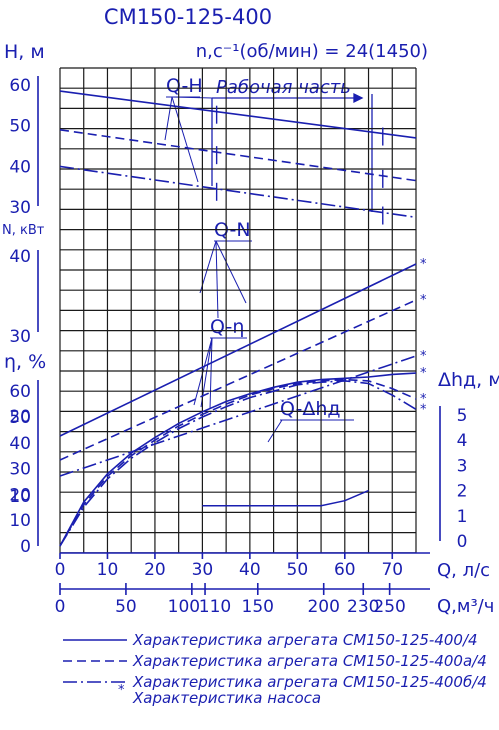 This screenshot has height=730, width=499. What do you see at coordinates (108, 570) in the screenshot?
I see `x-tick-label: 10` at bounding box center [108, 570].